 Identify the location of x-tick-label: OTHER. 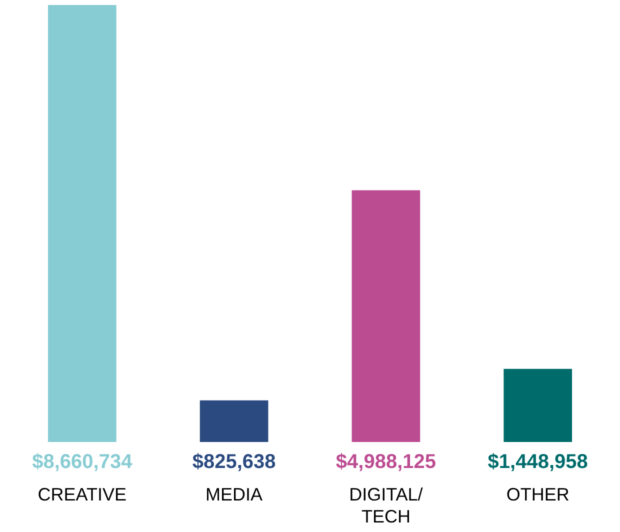
(538, 494).